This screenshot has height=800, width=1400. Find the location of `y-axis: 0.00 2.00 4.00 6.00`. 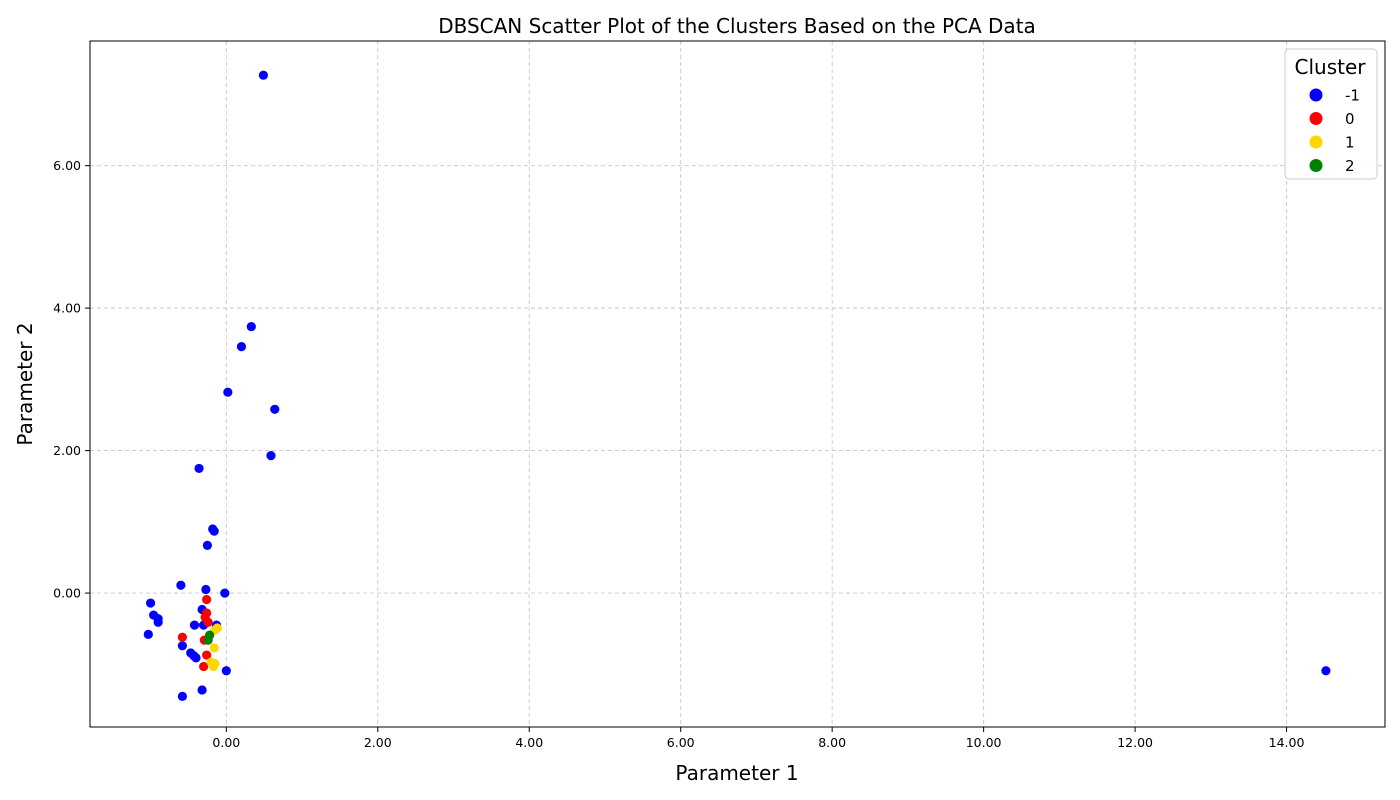

y-axis: 0.00 2.00 4.00 6.00 is located at coordinates (71, 379).